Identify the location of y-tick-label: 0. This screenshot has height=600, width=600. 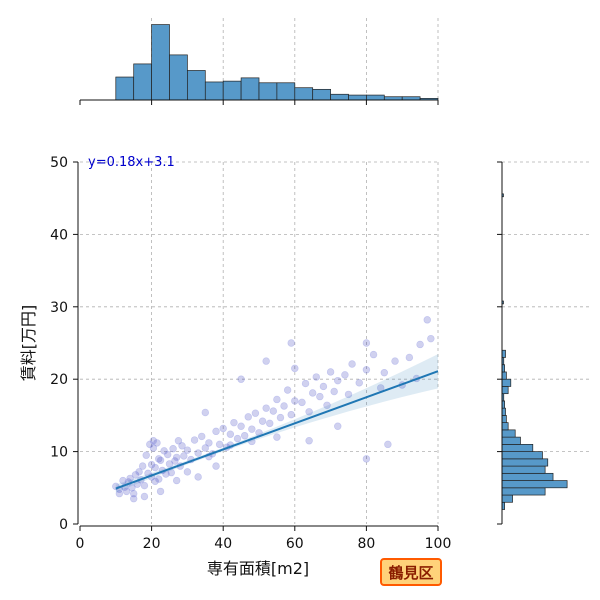
(63, 525).